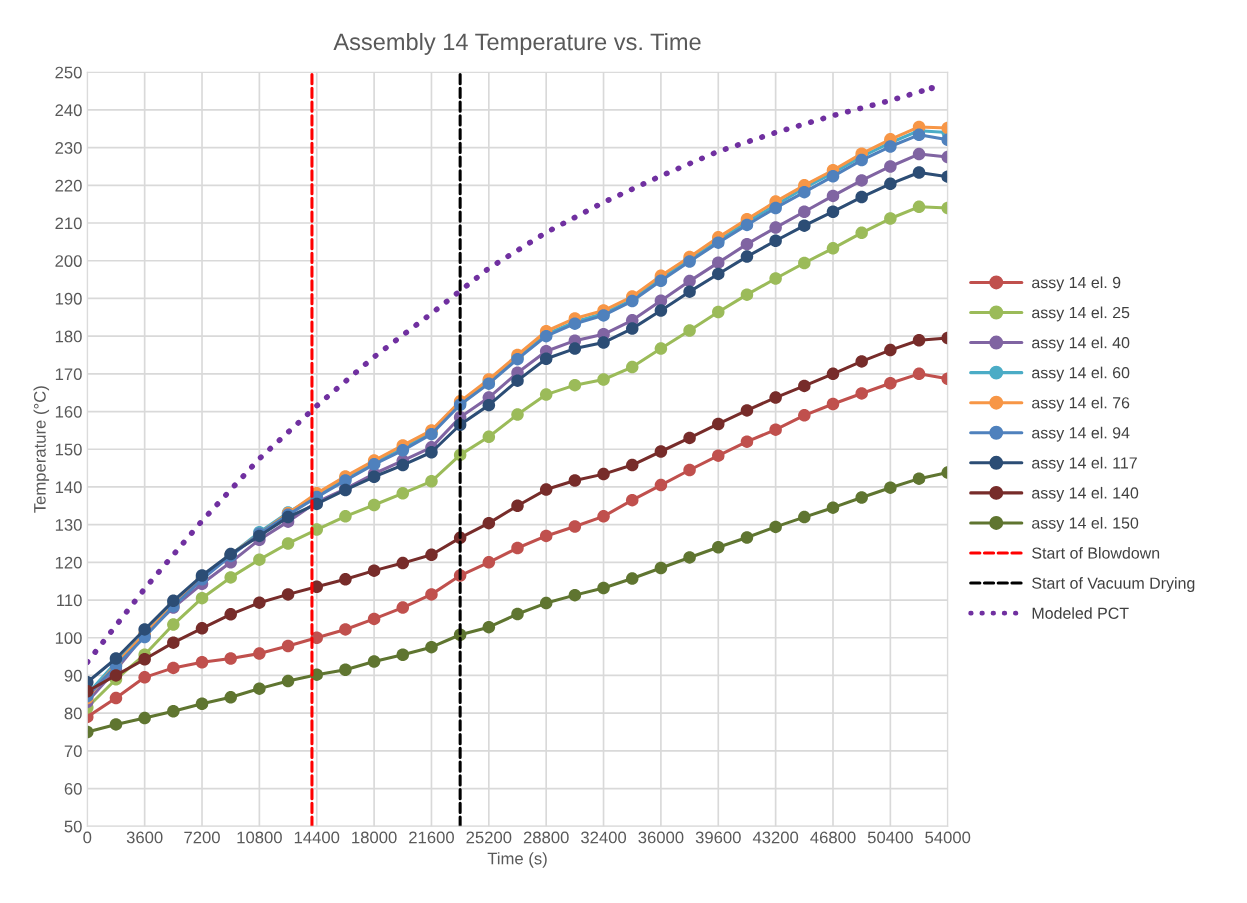  I want to click on legend-label: Modeled PCT, so click(1080, 613).